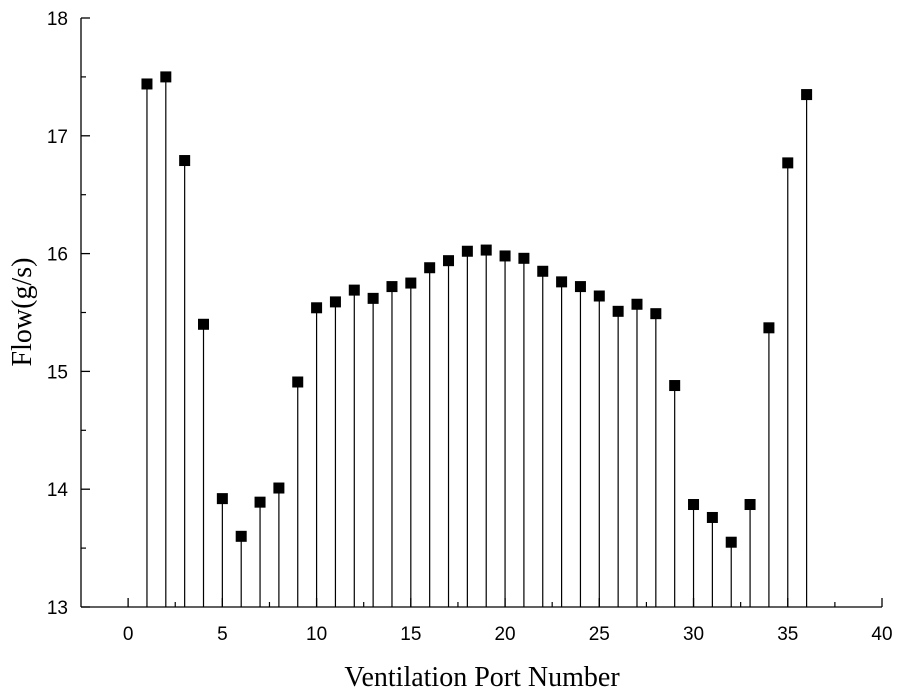 The width and height of the screenshot is (901, 696). What do you see at coordinates (787, 634) in the screenshot?
I see `x-tick-label: 35` at bounding box center [787, 634].